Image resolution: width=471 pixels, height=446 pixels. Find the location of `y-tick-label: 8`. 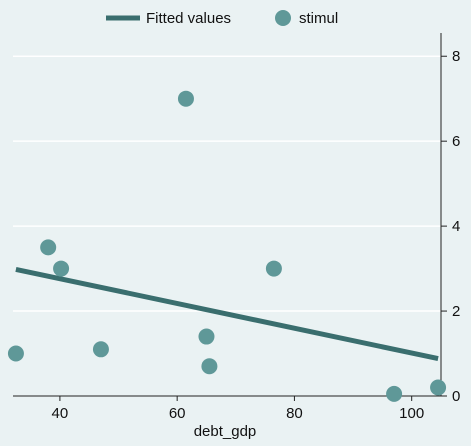

y-tick-label: 8 is located at coordinates (456, 56).